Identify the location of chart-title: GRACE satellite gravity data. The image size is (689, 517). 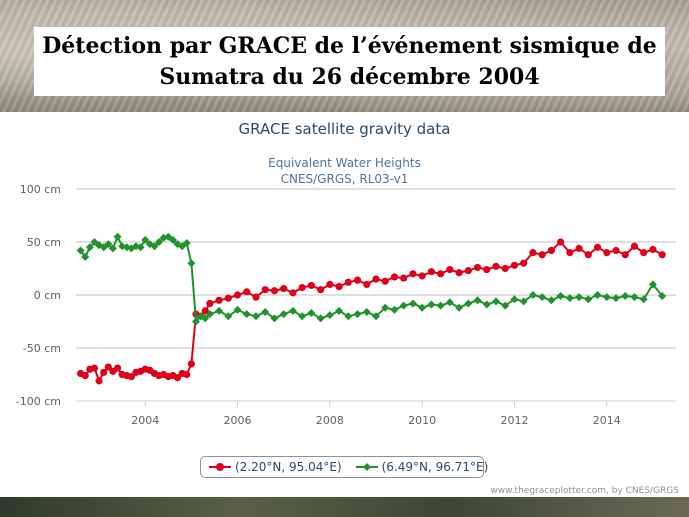
(344, 129).